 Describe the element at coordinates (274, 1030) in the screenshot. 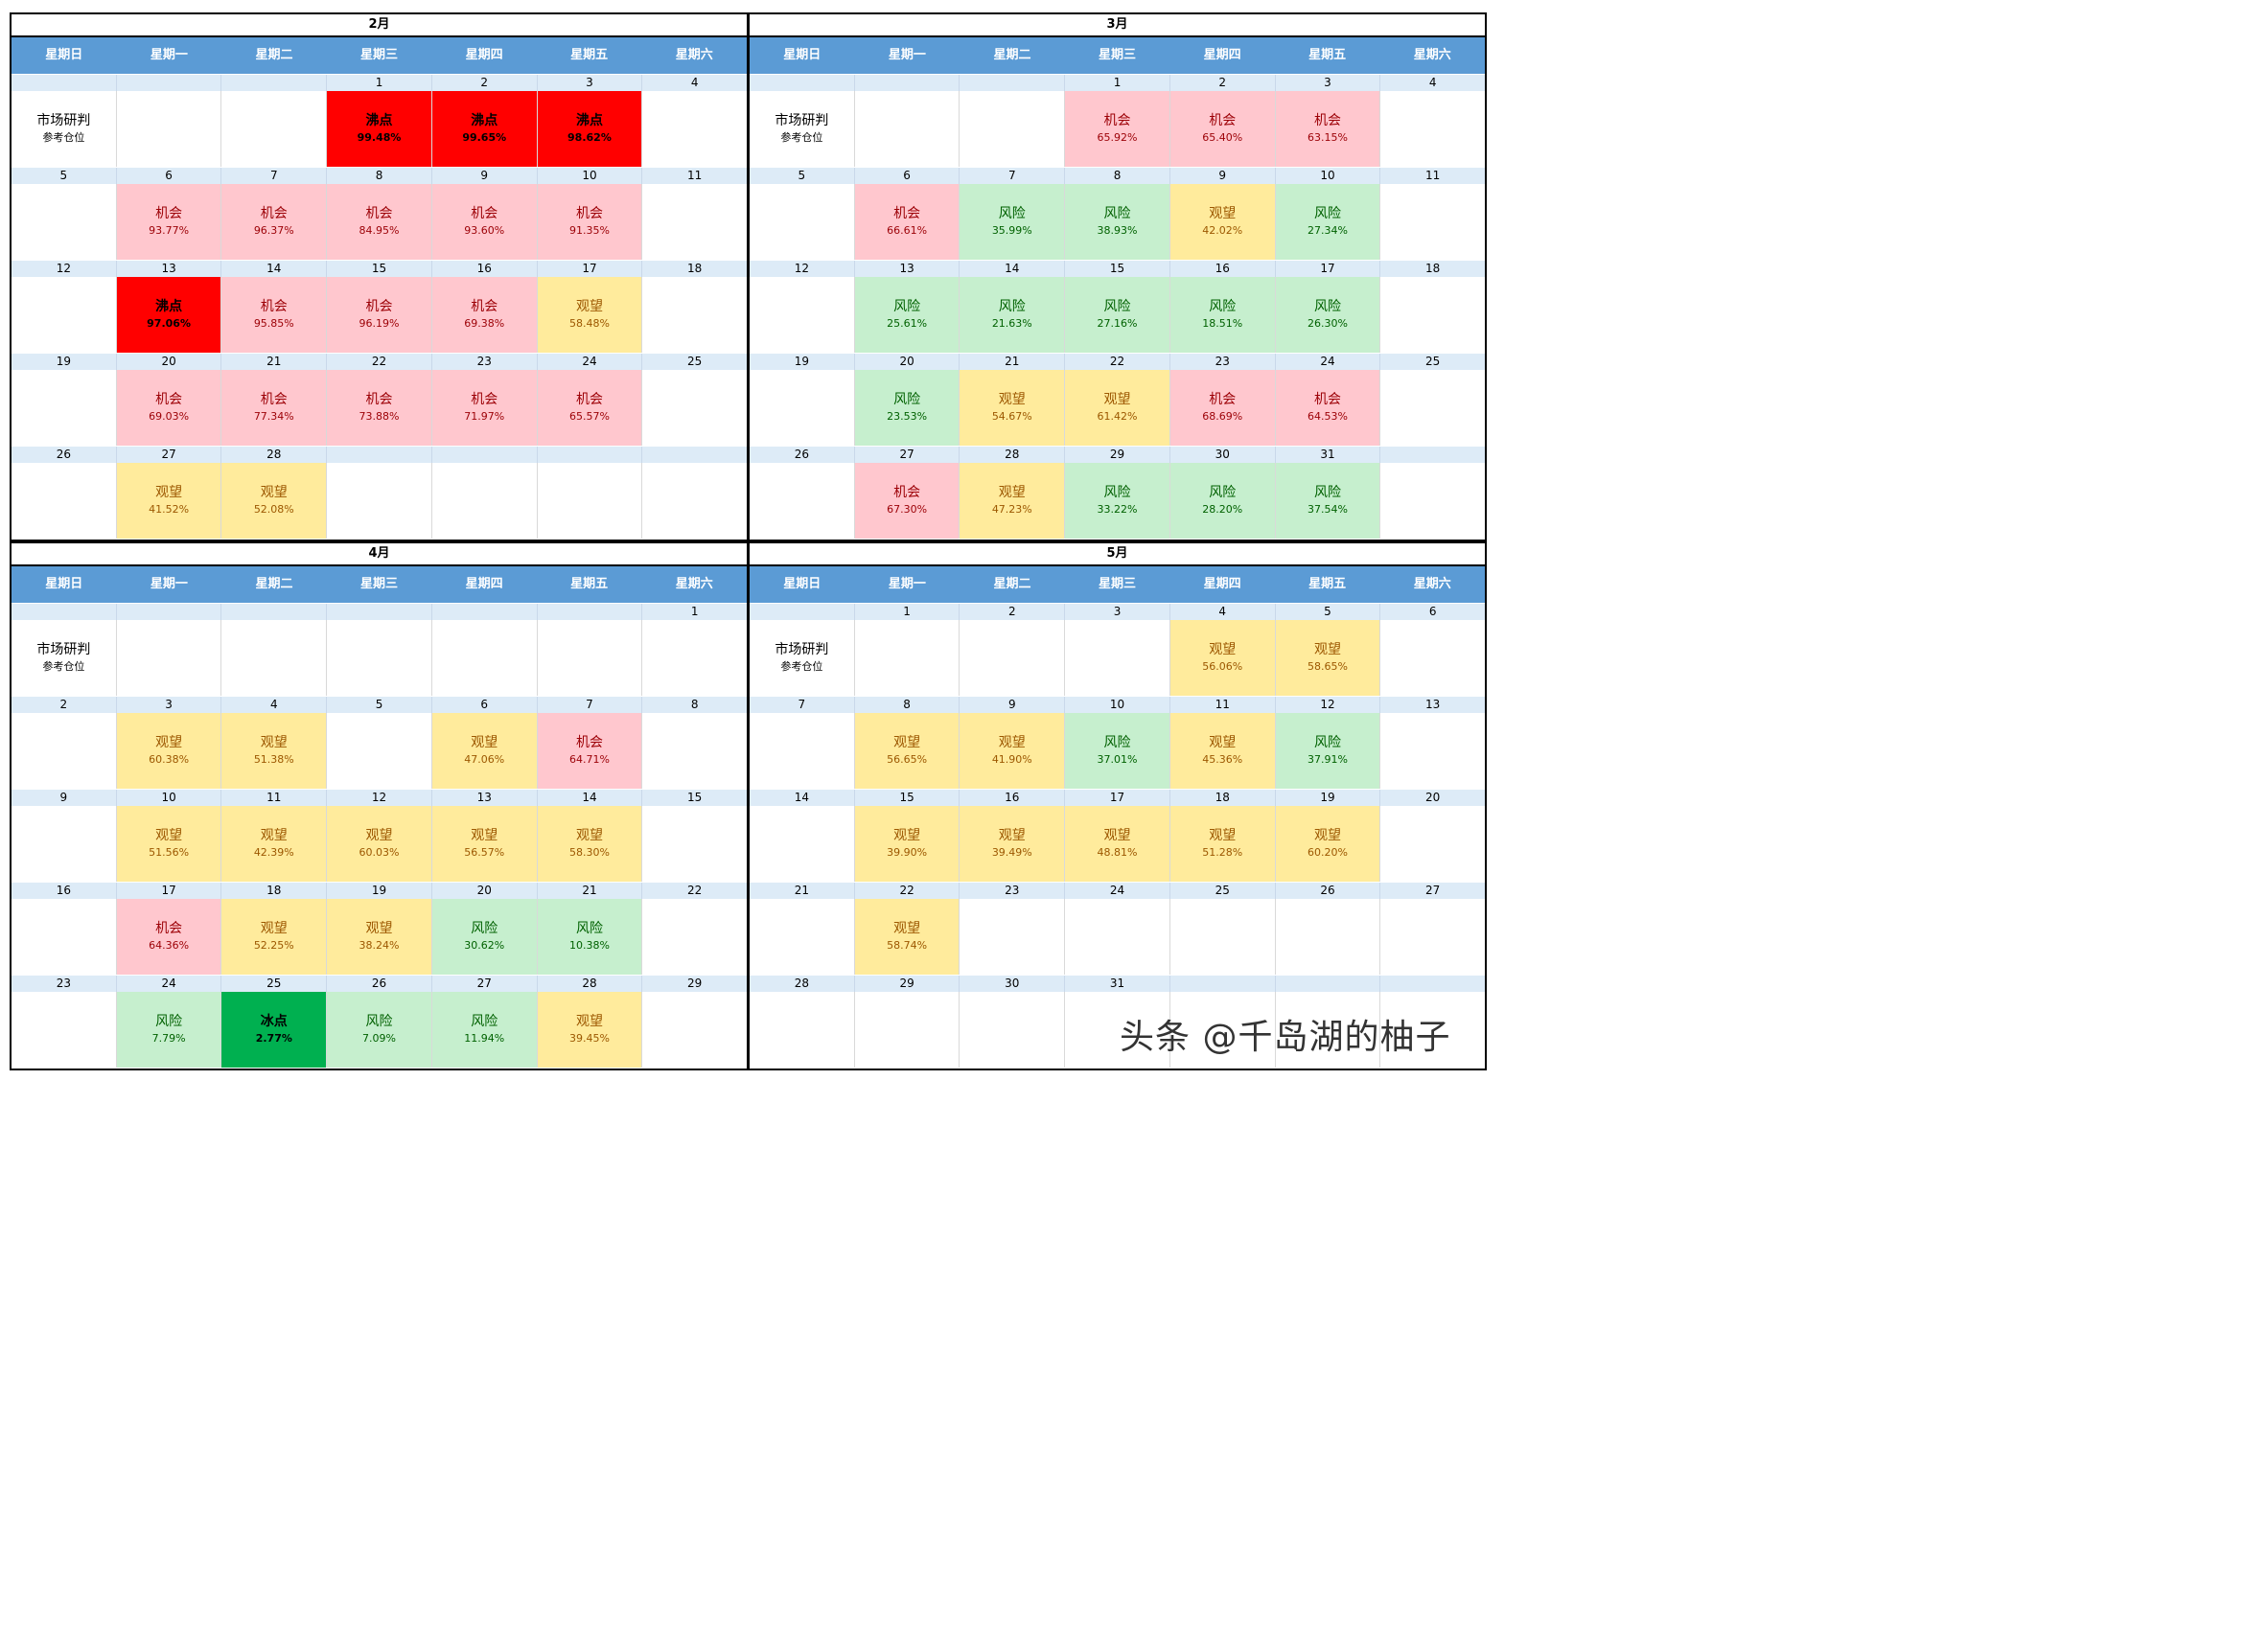

I see `signal-cell: 冰点 2.77%` at that location.